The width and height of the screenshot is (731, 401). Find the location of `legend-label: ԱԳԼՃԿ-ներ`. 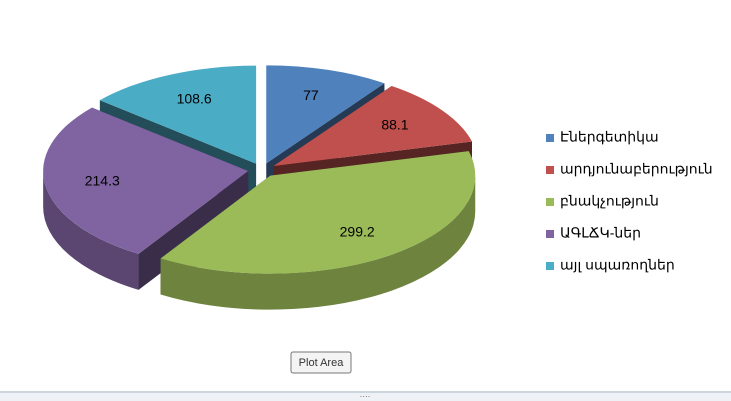

legend-label: ԱԳԼՃԿ-ներ is located at coordinates (600, 233).